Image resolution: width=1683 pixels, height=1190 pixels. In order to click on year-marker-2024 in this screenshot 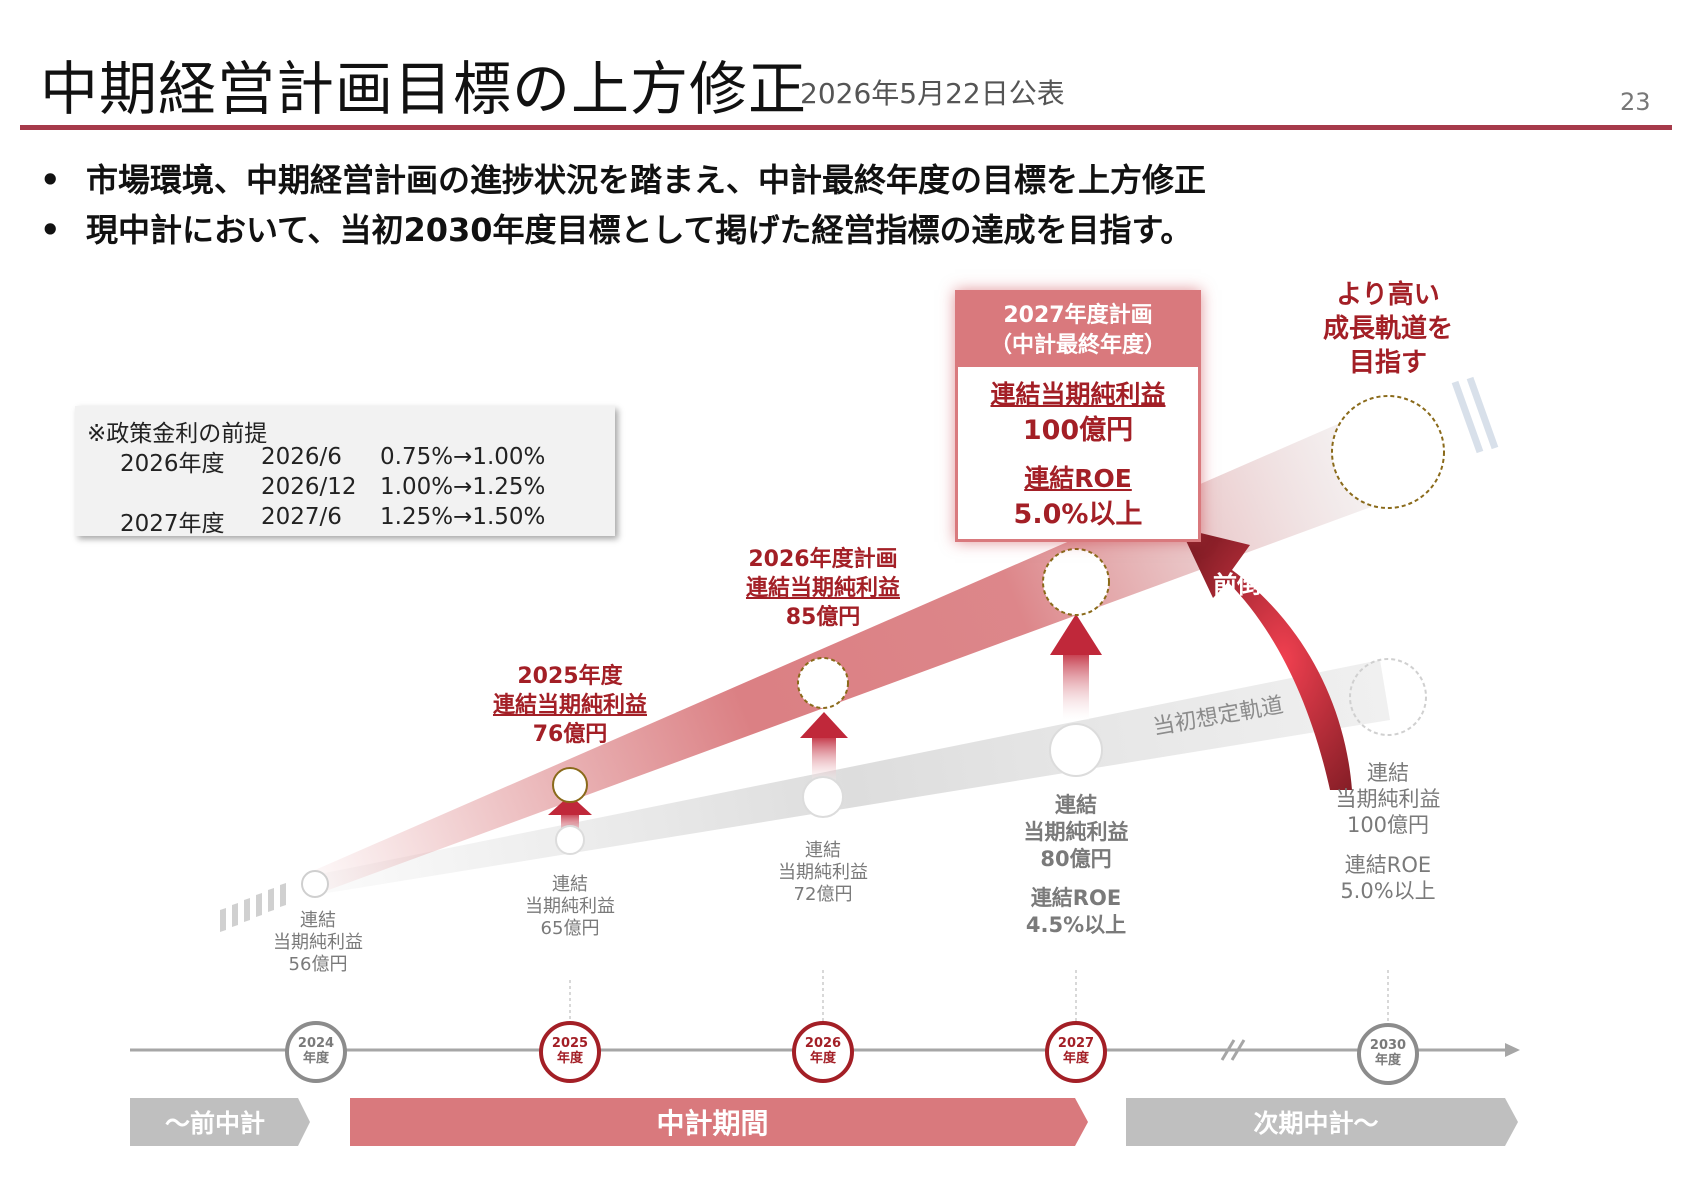, I will do `click(316, 1052)`.